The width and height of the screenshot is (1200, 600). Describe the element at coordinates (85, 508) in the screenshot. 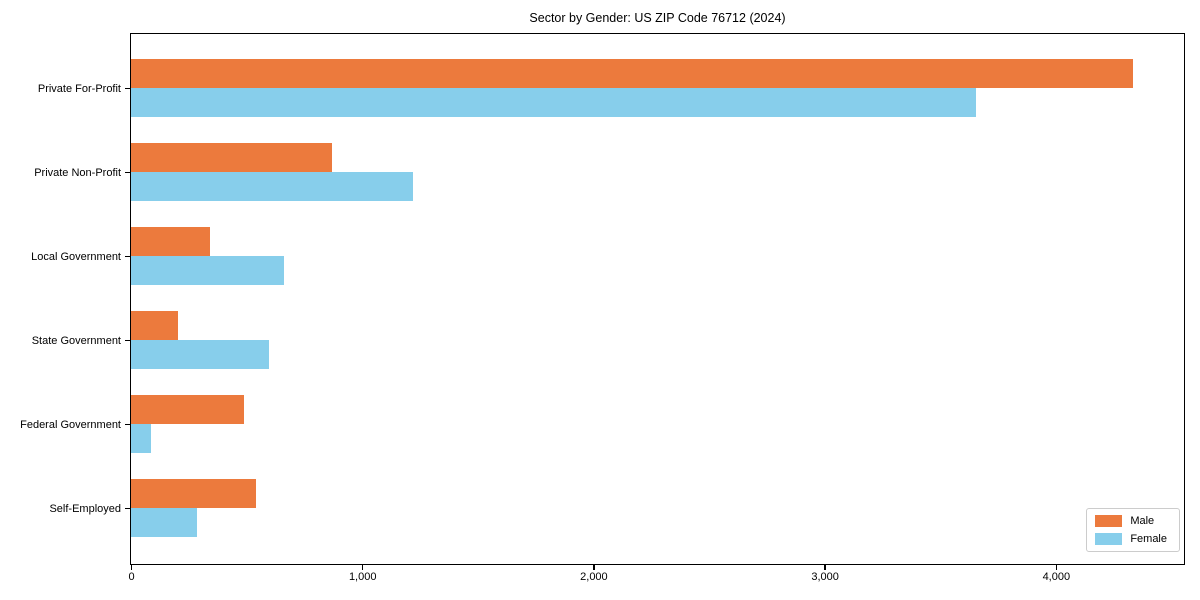

I see `y-tick-label-self-employed: Self-Employed` at that location.